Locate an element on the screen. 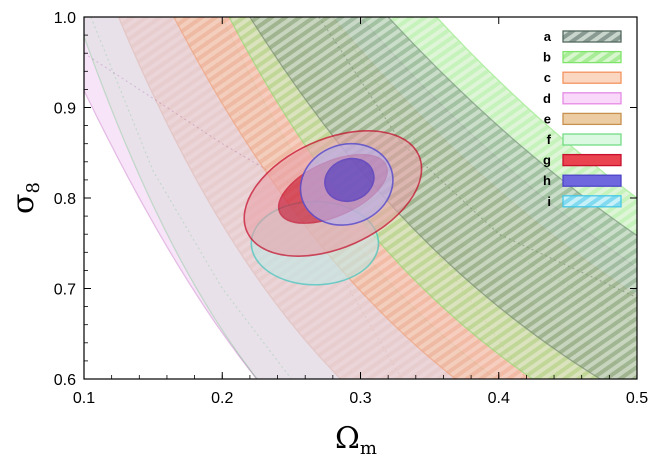 The image size is (665, 460). legend-item-e: e is located at coordinates (583, 118).